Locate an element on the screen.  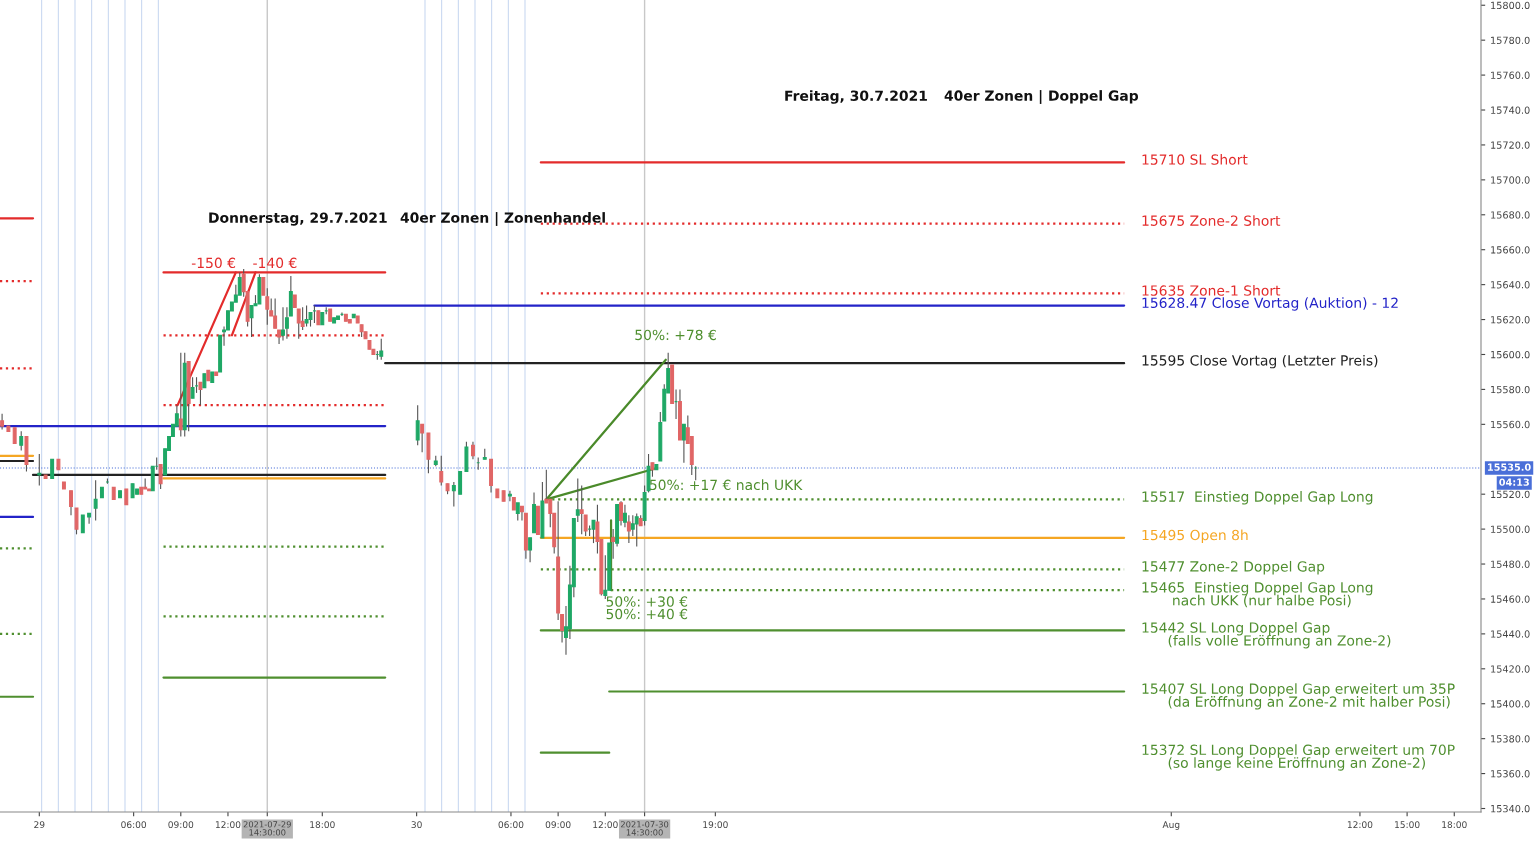
series-label: 15710 SL Short is located at coordinates (1195, 159).